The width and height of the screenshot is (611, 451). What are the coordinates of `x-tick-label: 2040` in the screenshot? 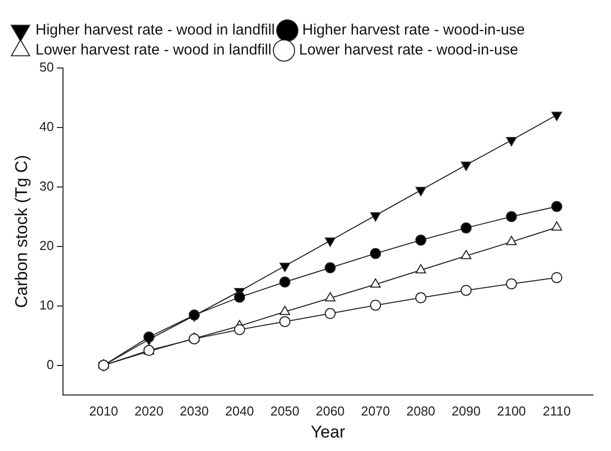 It's located at (239, 410).